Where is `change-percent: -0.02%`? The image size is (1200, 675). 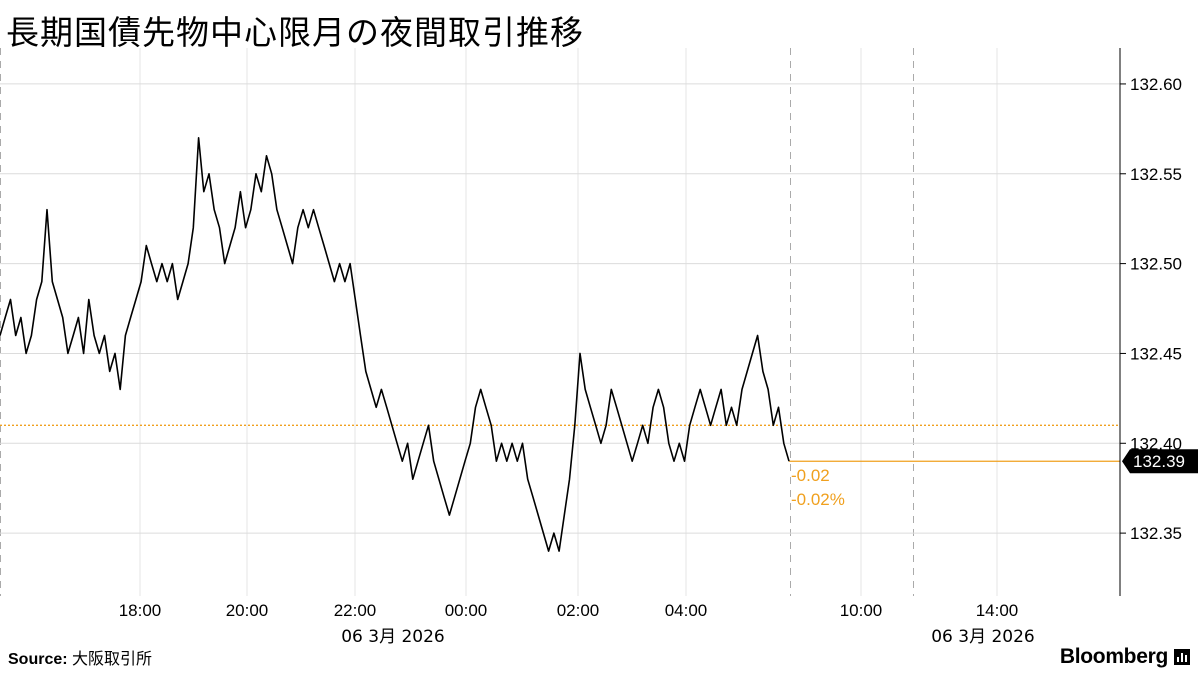 change-percent: -0.02% is located at coordinates (818, 499).